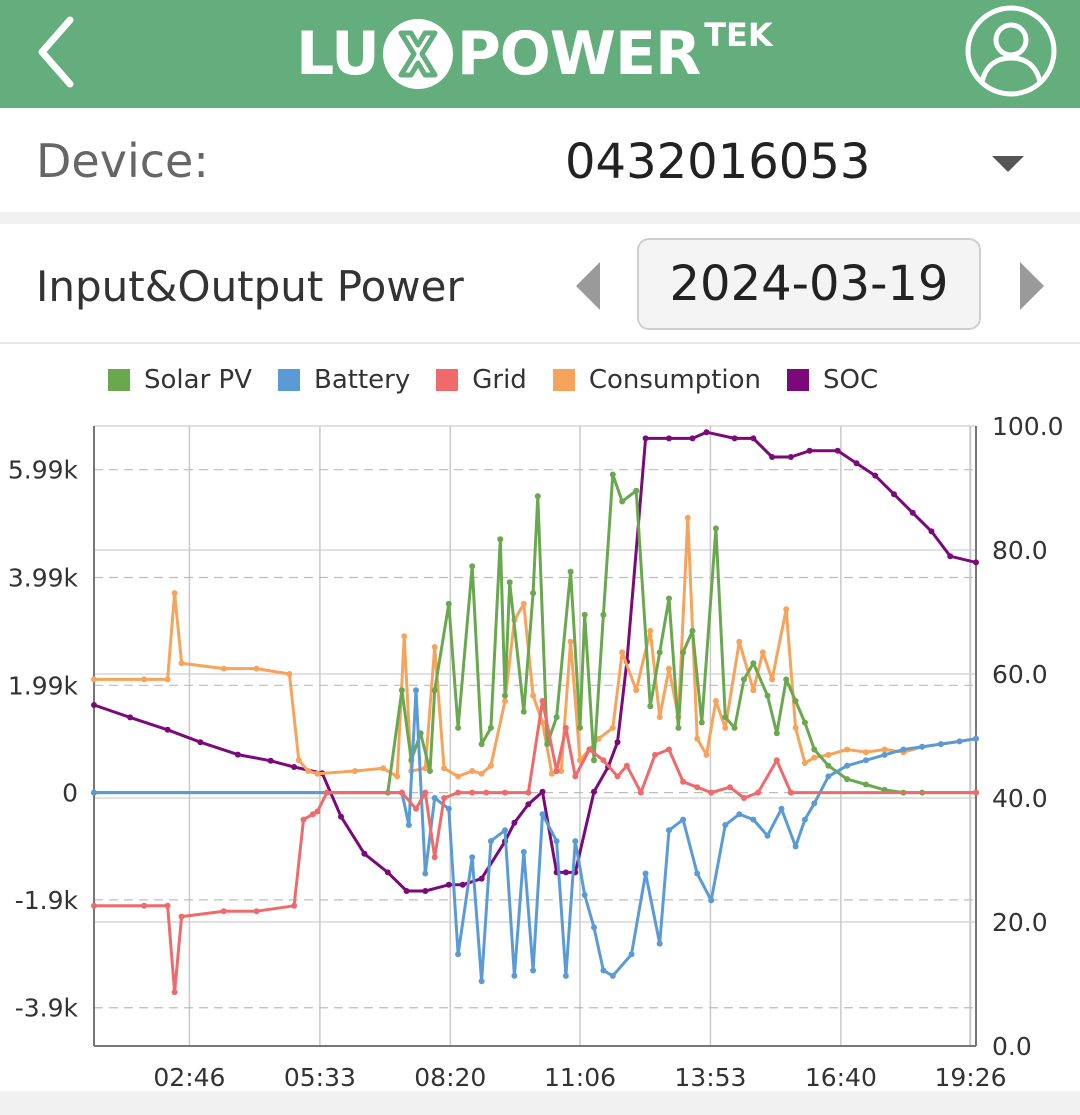 The image size is (1080, 1115). What do you see at coordinates (1011, 51) in the screenshot?
I see `user-profile-icon` at bounding box center [1011, 51].